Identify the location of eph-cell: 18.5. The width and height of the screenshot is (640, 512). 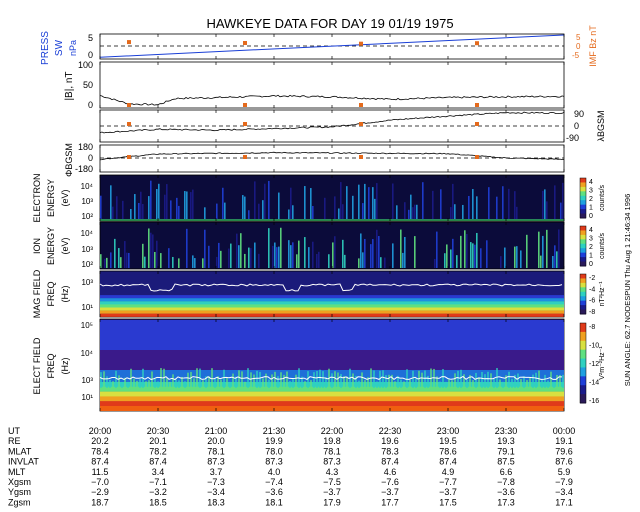
(158, 502).